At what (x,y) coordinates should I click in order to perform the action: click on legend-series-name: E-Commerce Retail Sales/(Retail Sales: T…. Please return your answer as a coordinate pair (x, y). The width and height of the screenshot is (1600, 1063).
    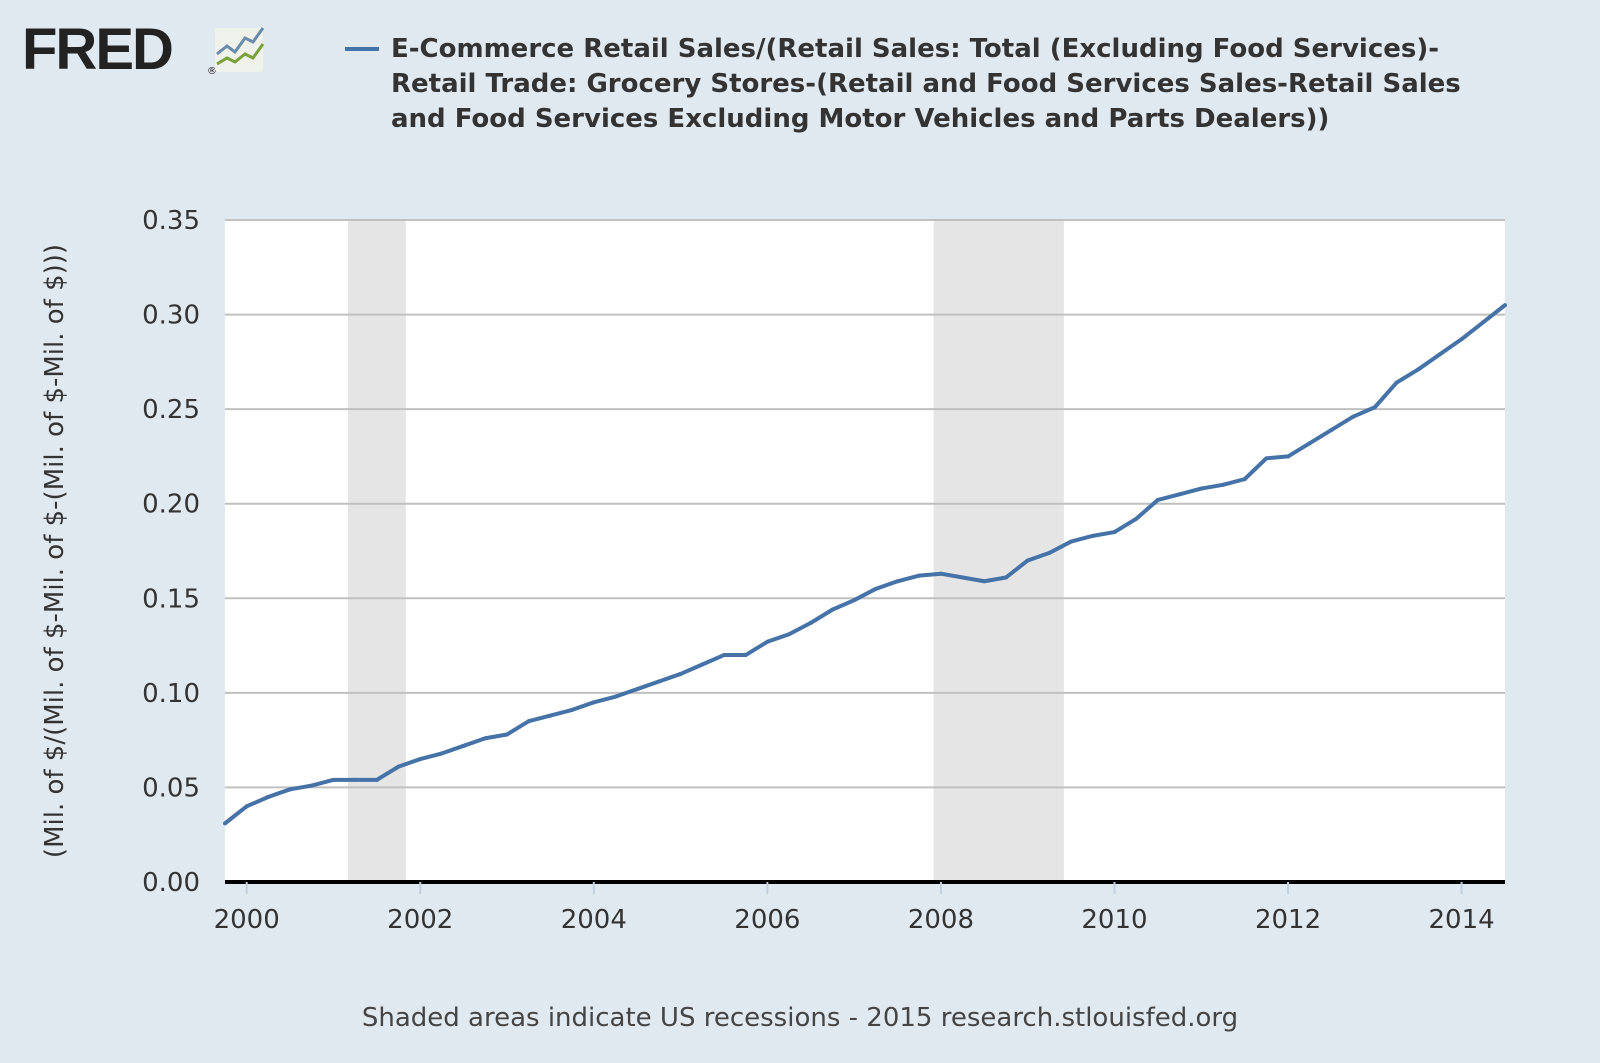
    Looking at the image, I should click on (926, 84).